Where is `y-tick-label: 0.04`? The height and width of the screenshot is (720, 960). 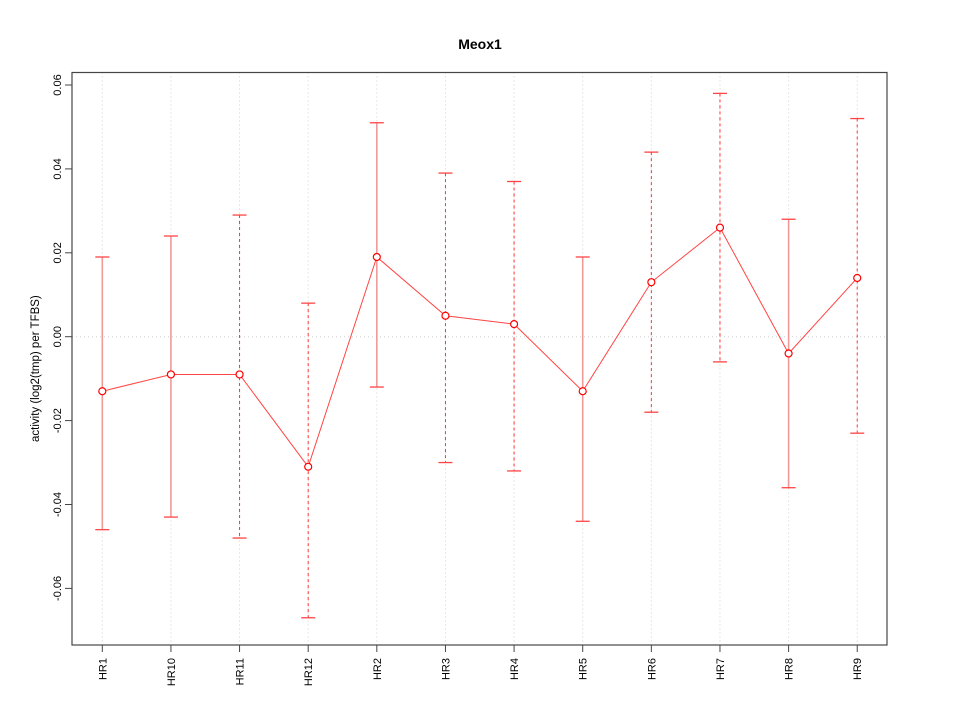
y-tick-label: 0.04 is located at coordinates (58, 168).